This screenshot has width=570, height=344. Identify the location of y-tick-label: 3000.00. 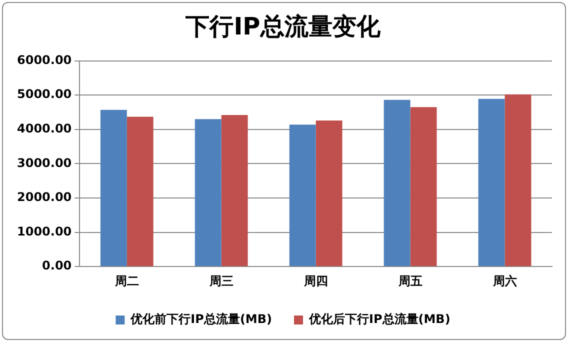
(44, 163).